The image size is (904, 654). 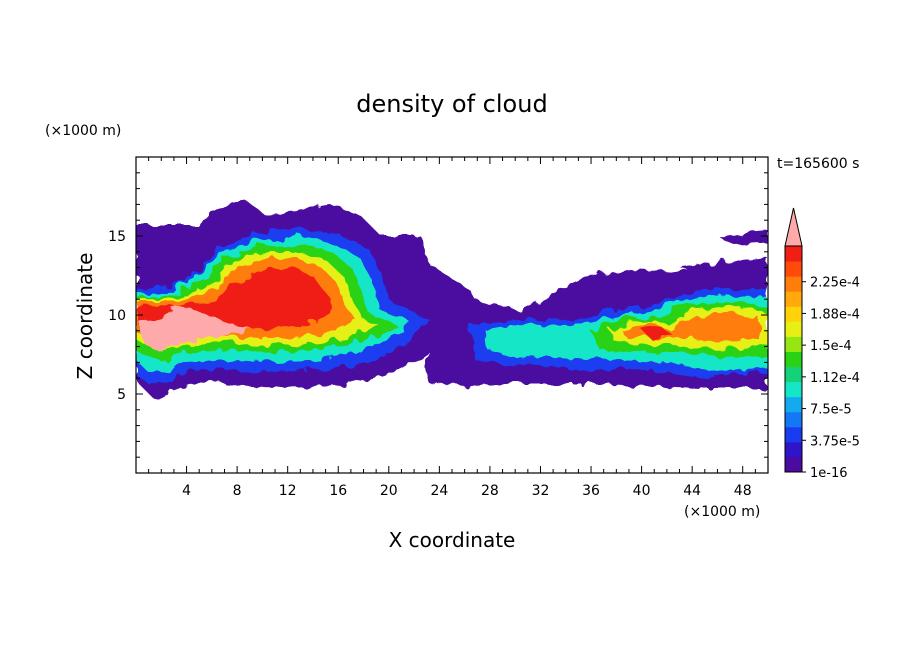 I want to click on x-tick-label: 32, so click(x=541, y=491).